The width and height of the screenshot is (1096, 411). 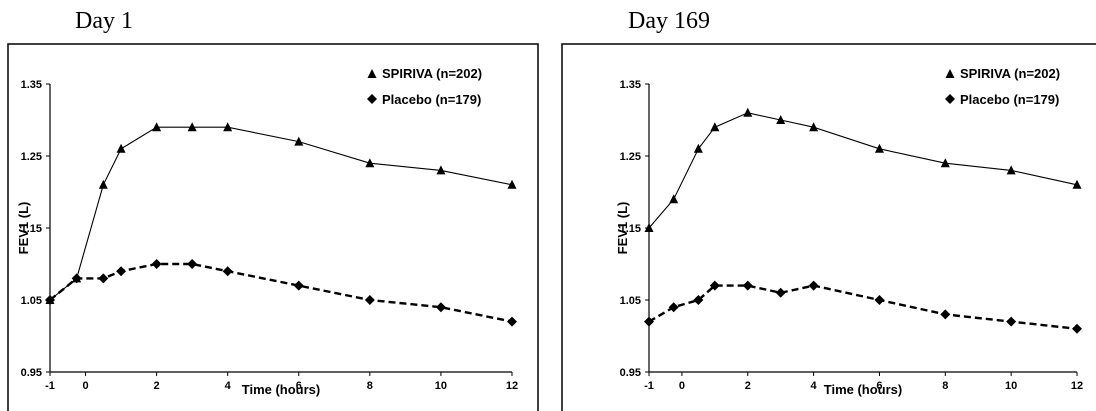 I want to click on chart-title-day-1: Day 1, so click(x=104, y=21).